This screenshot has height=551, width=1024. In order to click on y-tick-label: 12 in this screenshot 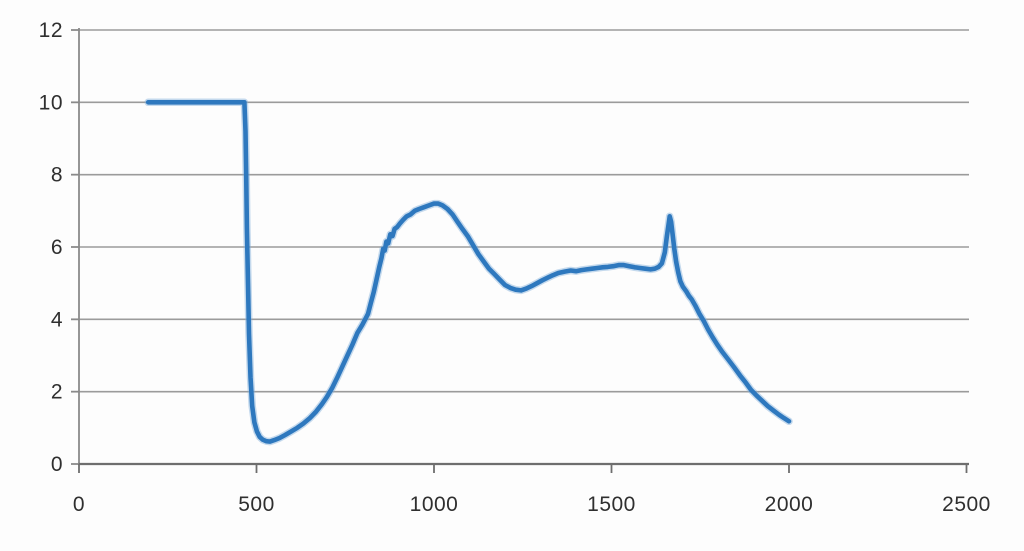, I will do `click(51, 30)`.